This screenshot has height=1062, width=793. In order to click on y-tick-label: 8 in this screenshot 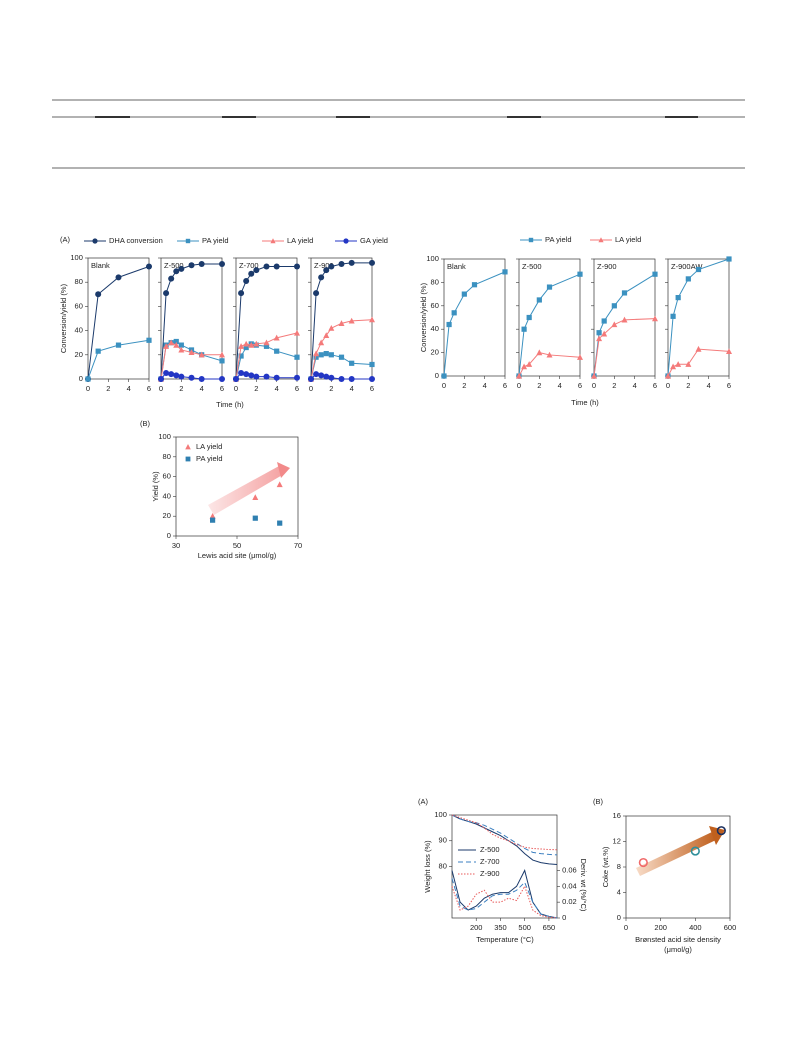, I will do `click(619, 866)`.